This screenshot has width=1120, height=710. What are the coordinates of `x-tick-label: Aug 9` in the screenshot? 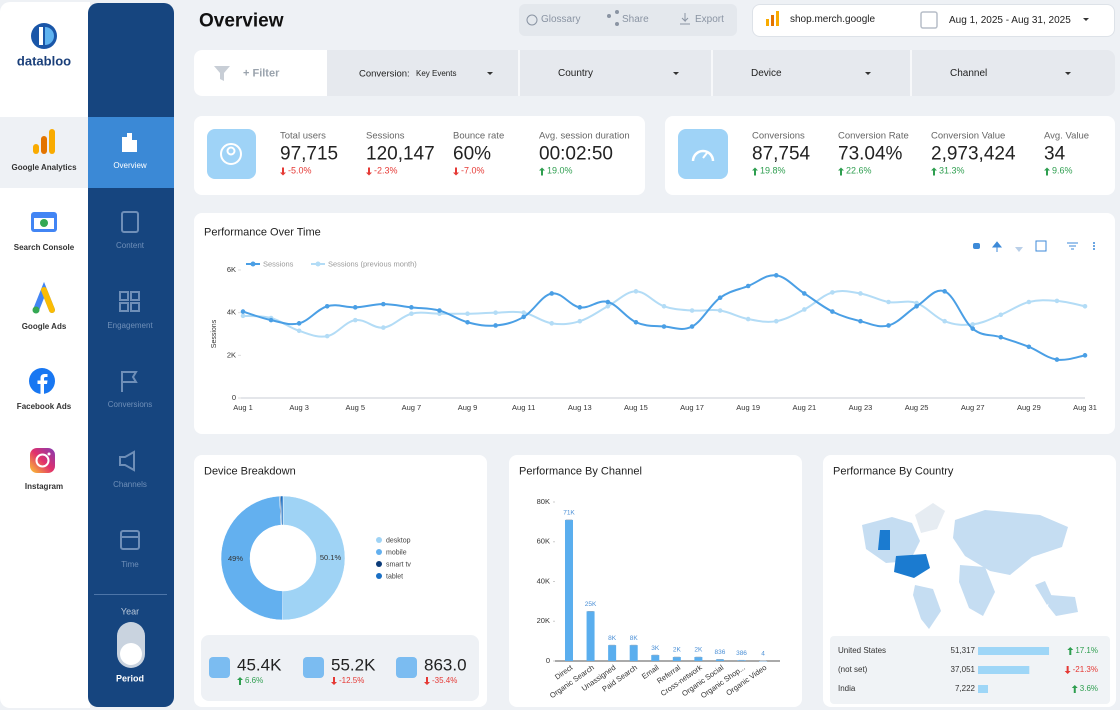 It's located at (468, 407).